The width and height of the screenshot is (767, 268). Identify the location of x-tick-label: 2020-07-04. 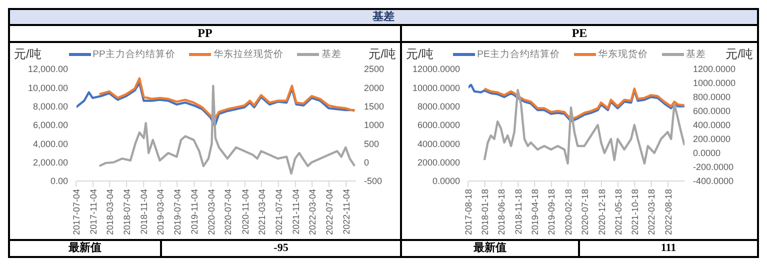
(228, 212).